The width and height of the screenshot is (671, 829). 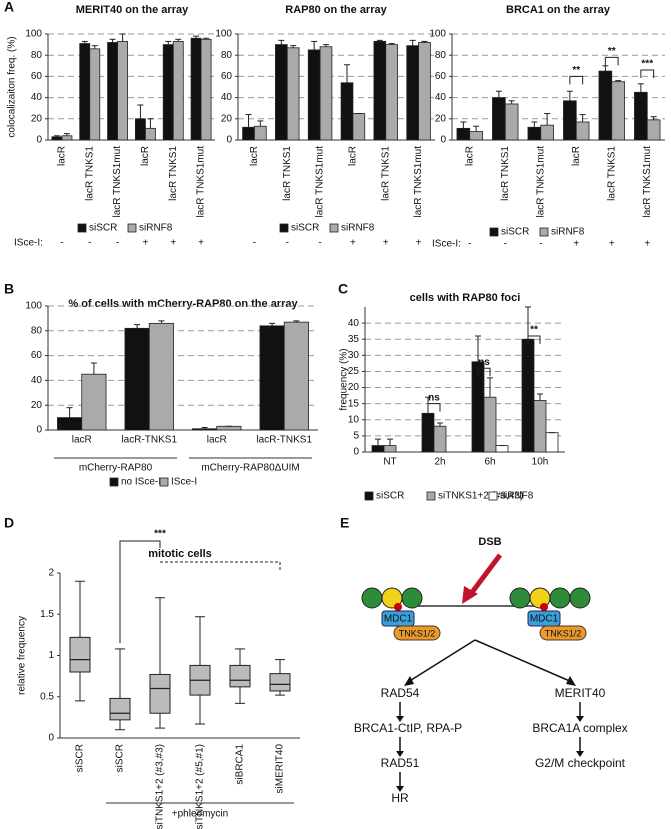 I want to click on node: BRCA1A complex, so click(x=579, y=728).